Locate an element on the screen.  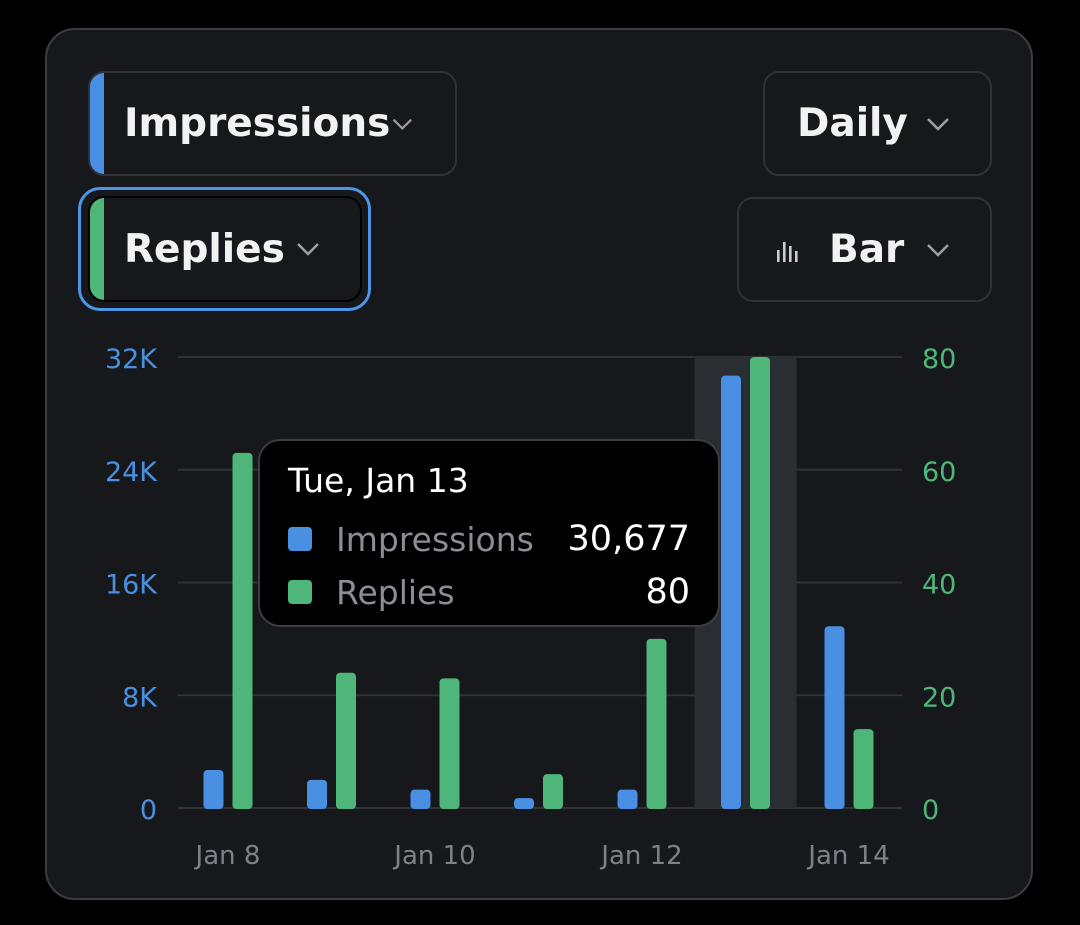
y-left-tick-label: 16K is located at coordinates (131, 585).